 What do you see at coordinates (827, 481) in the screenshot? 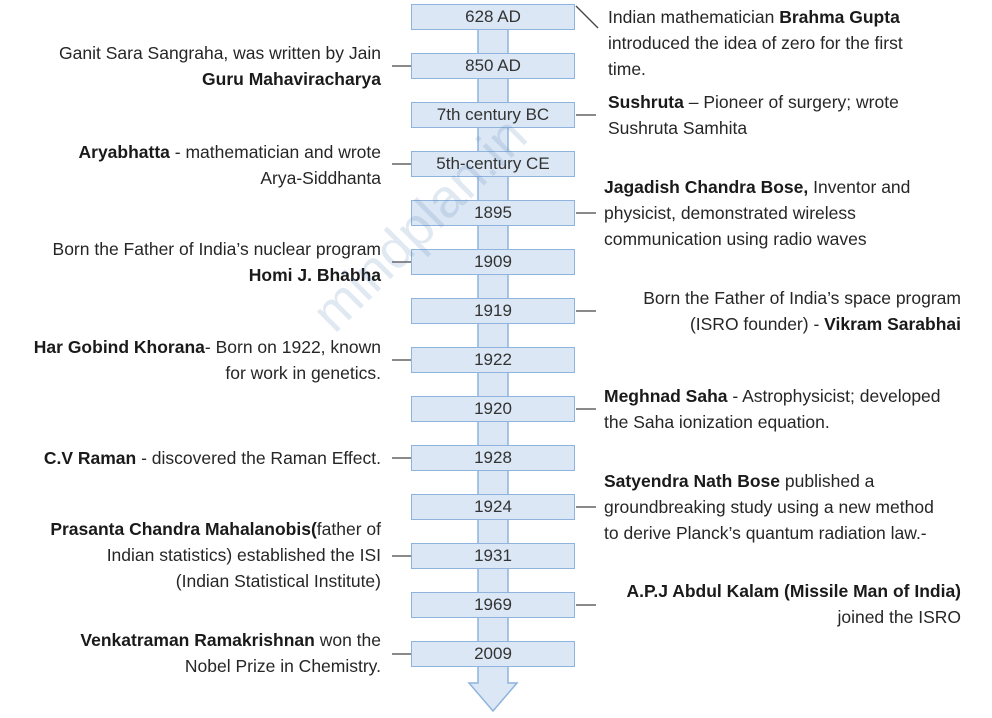
I see `event-segment: published a` at bounding box center [827, 481].